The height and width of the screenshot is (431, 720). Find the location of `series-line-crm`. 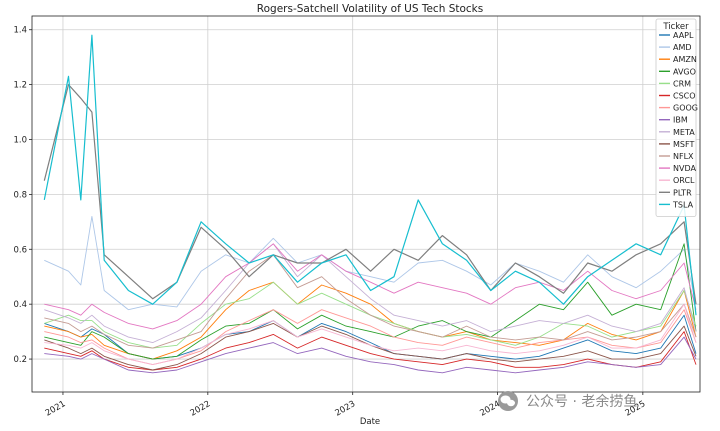

series-line-crm is located at coordinates (370, 315).